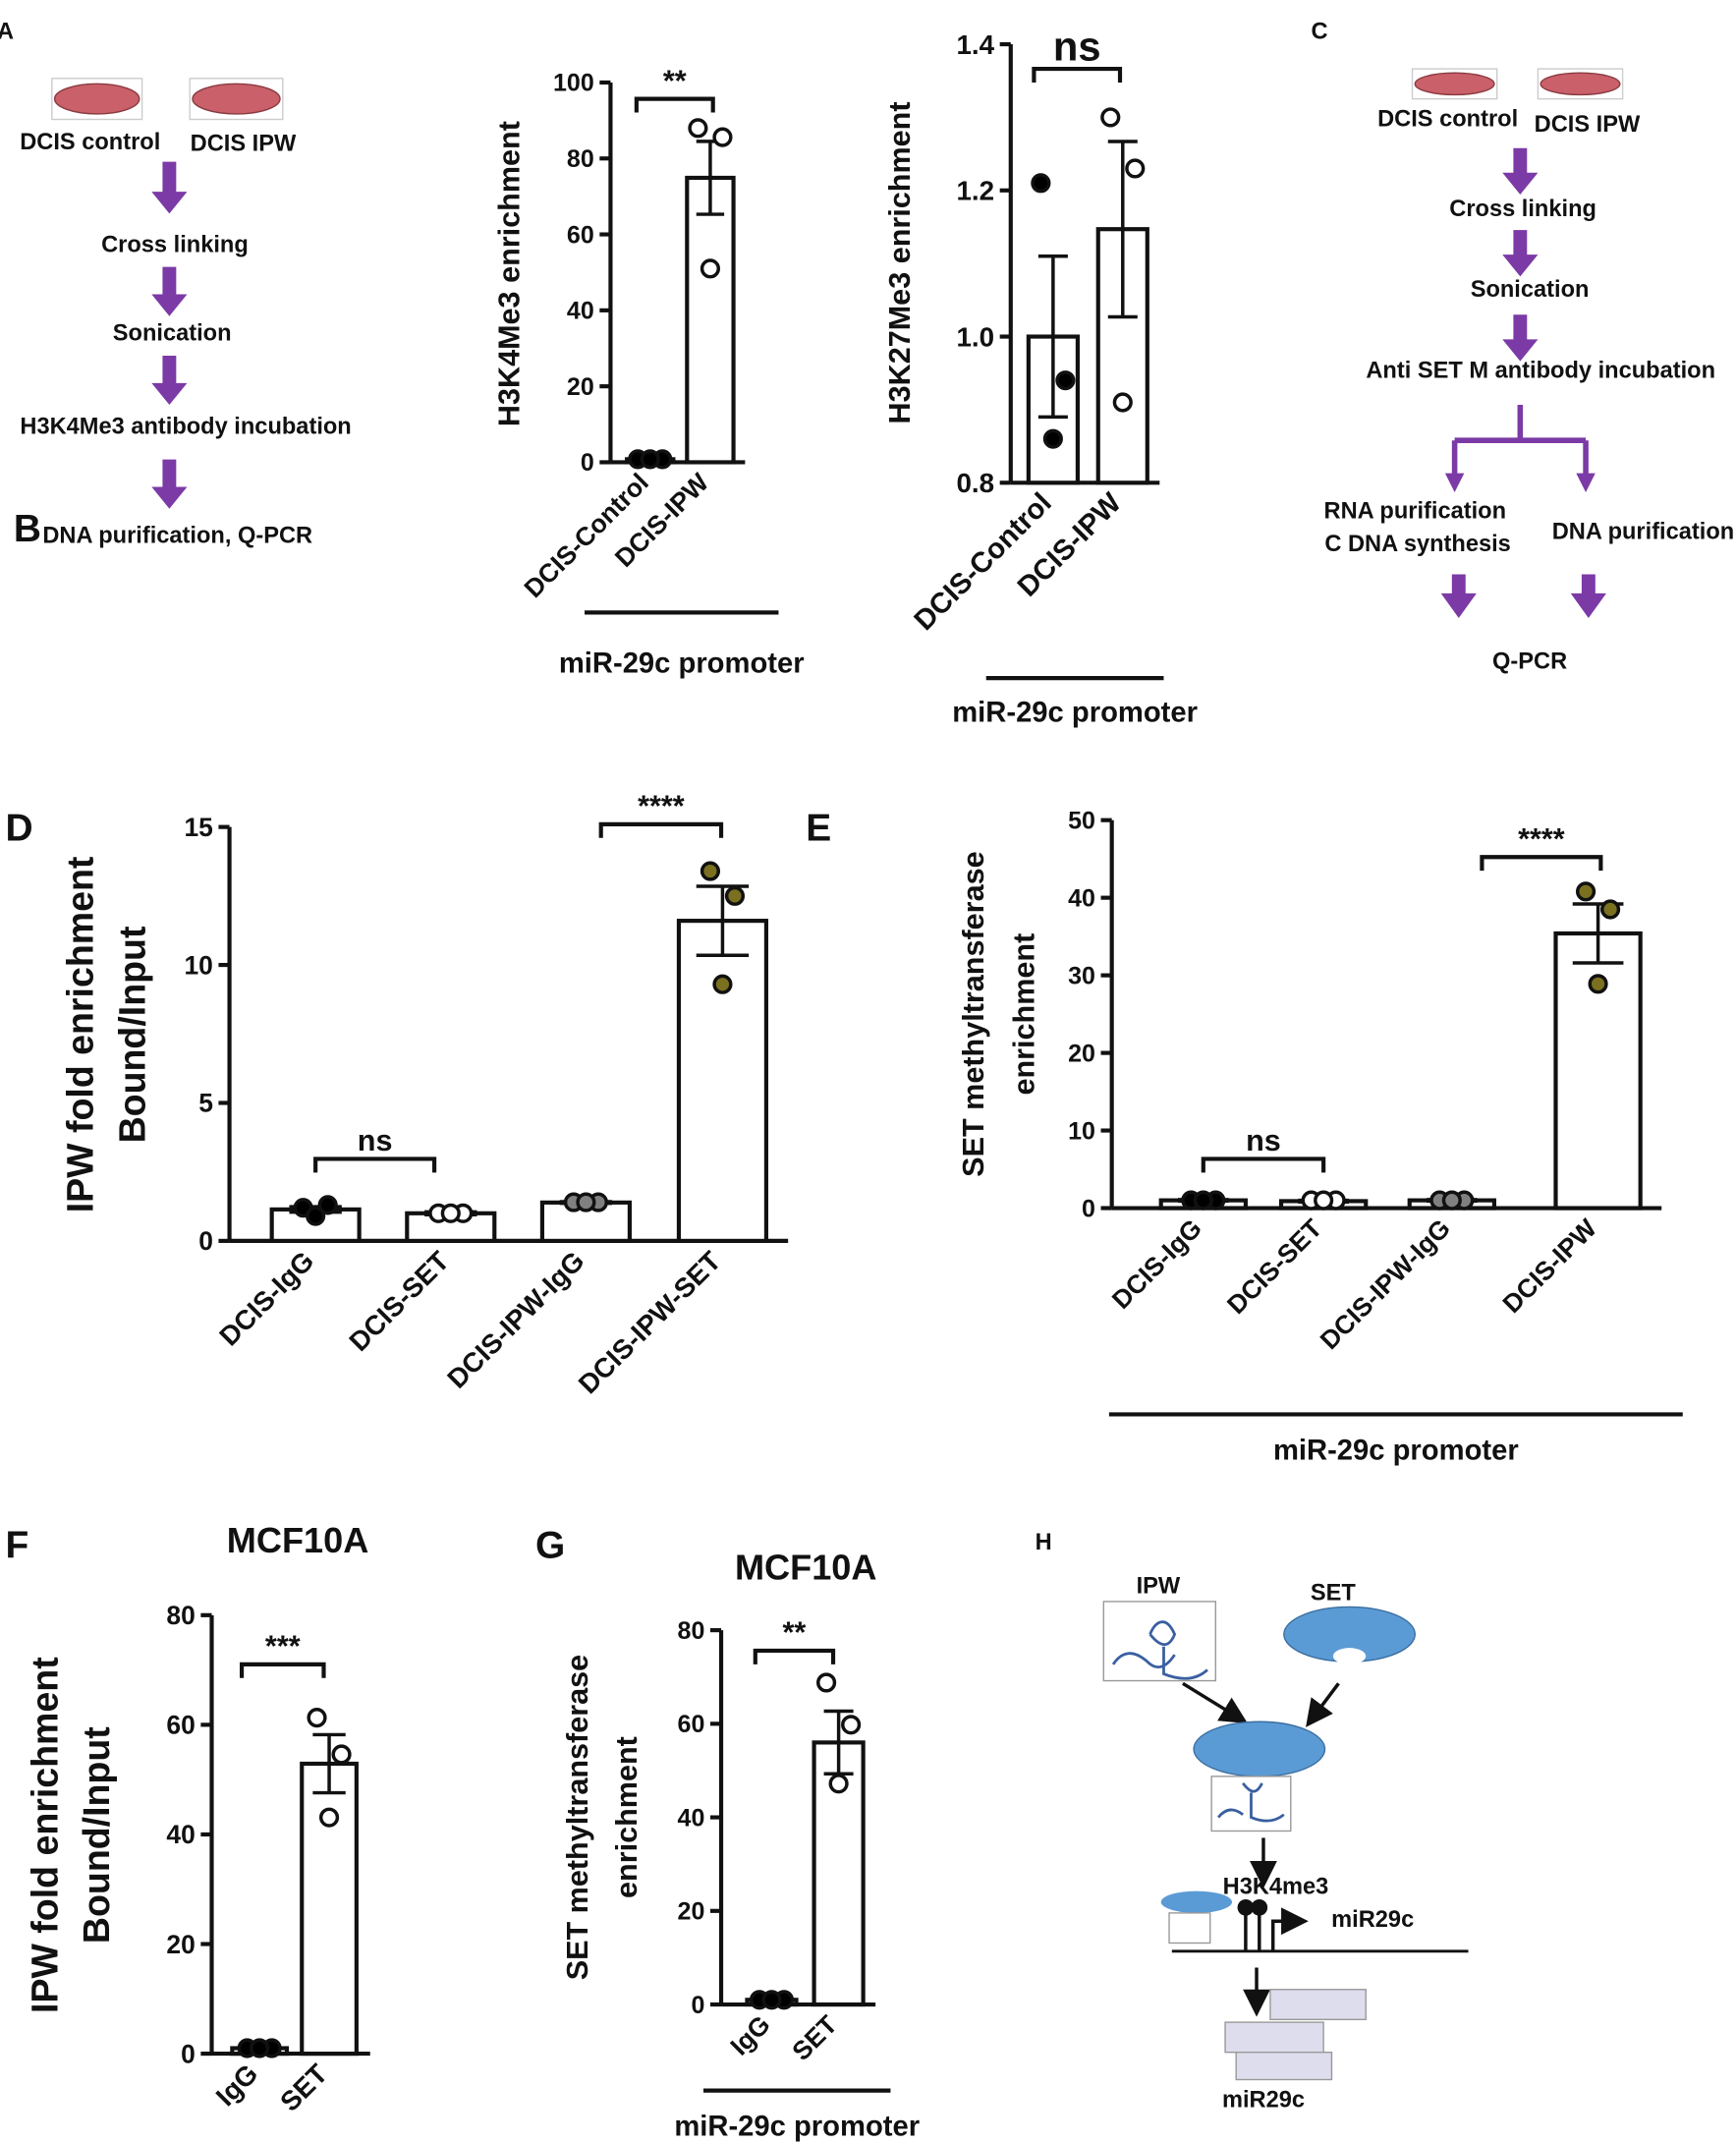  Describe the element at coordinates (1385, 1284) in the screenshot. I see `x-tick-label: DCIS-IPW-IgG` at that location.